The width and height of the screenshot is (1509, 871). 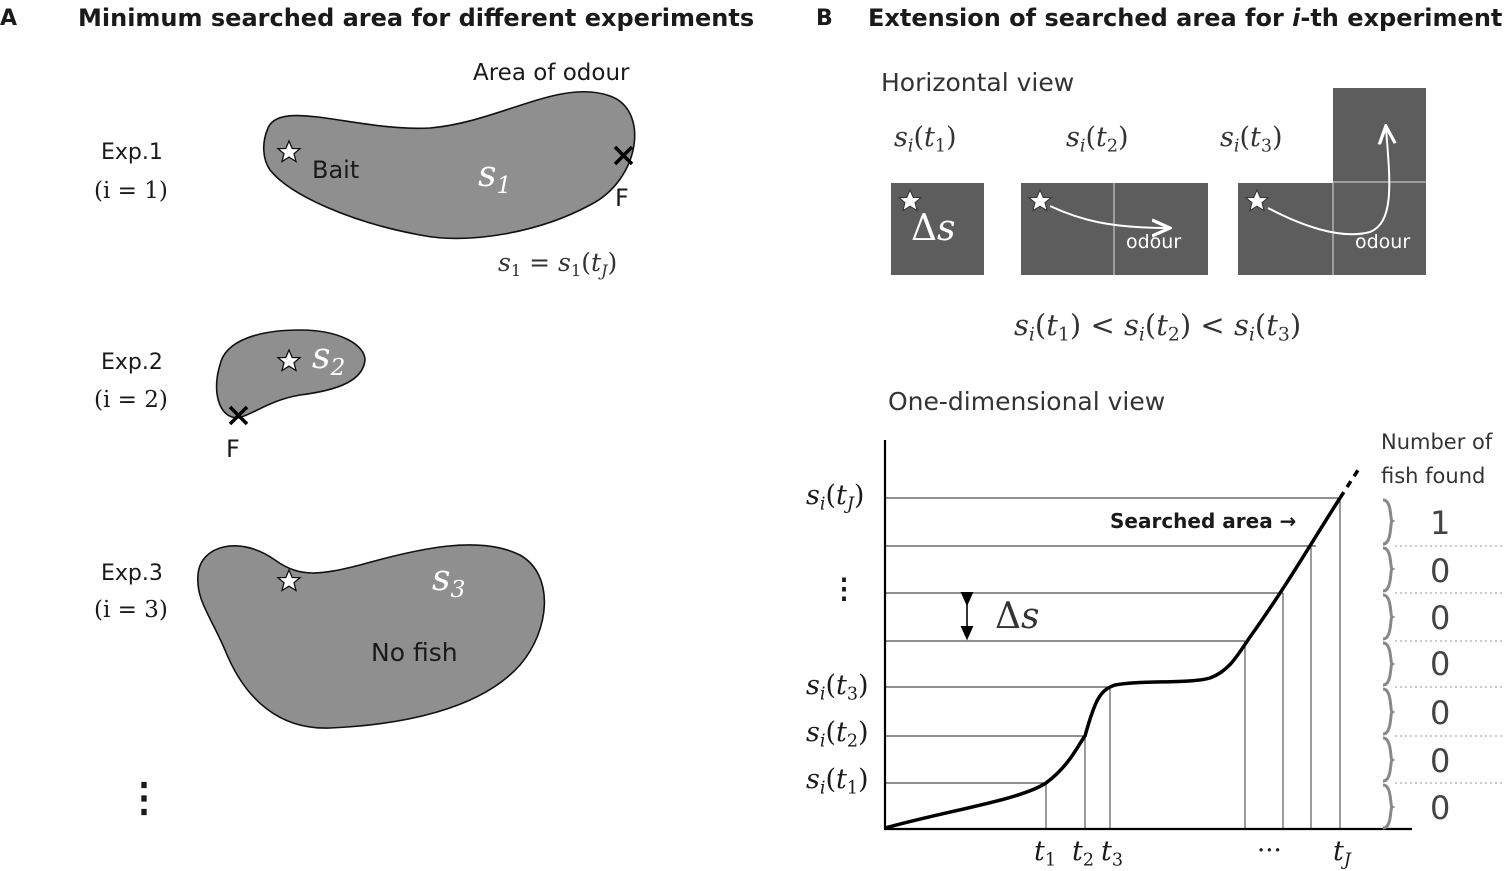 What do you see at coordinates (1440, 523) in the screenshot?
I see `fish-count-row-1: 1` at bounding box center [1440, 523].